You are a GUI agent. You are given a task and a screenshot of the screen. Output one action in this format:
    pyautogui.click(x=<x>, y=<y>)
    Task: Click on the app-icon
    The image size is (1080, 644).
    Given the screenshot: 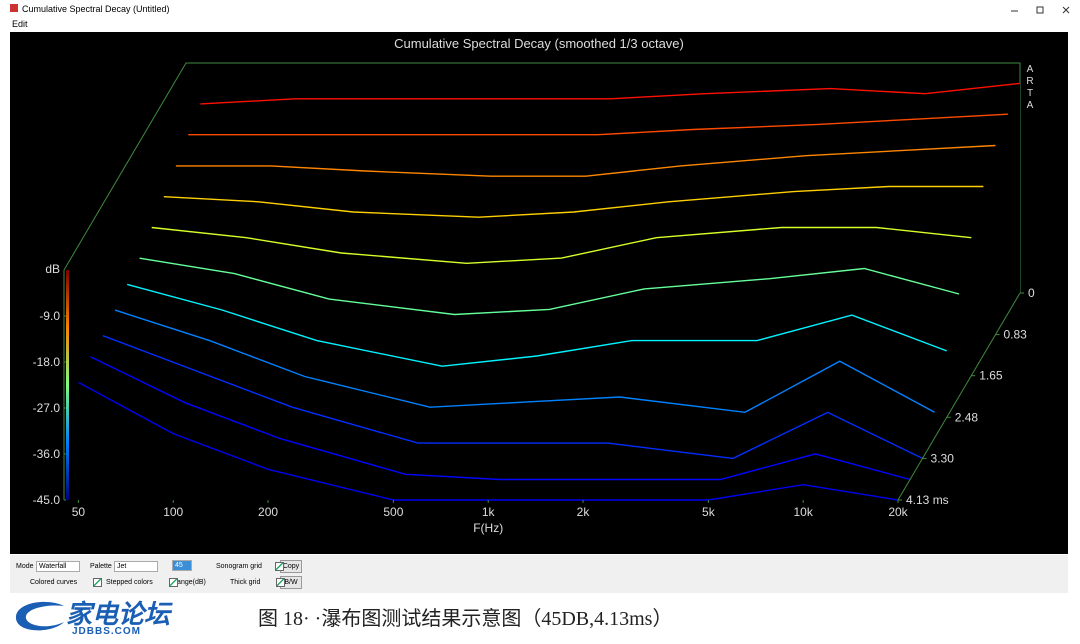 What is the action you would take?
    pyautogui.click(x=14, y=8)
    